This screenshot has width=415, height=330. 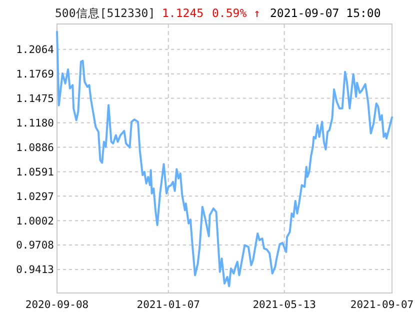 I want to click on y-tick-label: 1.0002, so click(x=35, y=221).